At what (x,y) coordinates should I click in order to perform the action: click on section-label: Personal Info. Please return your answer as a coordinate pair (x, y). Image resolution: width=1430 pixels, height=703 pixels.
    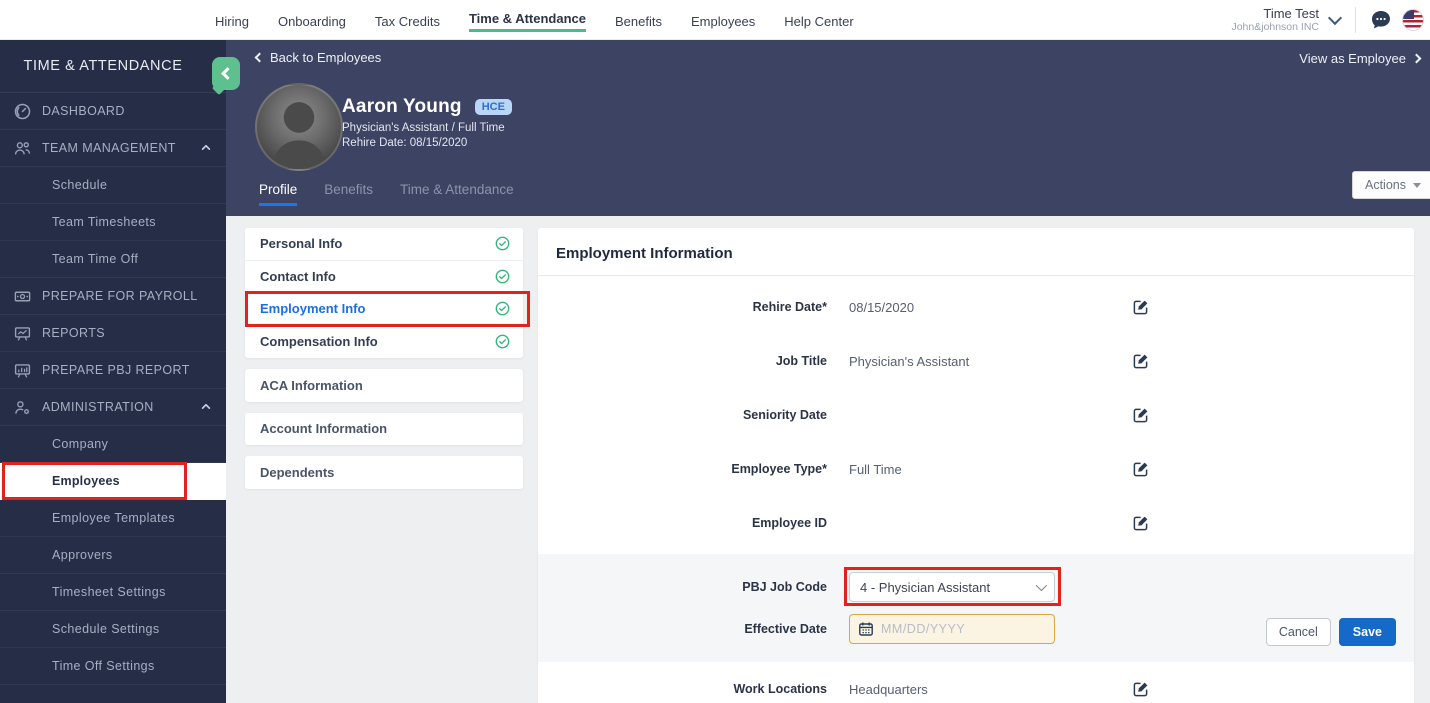
    Looking at the image, I should click on (301, 244).